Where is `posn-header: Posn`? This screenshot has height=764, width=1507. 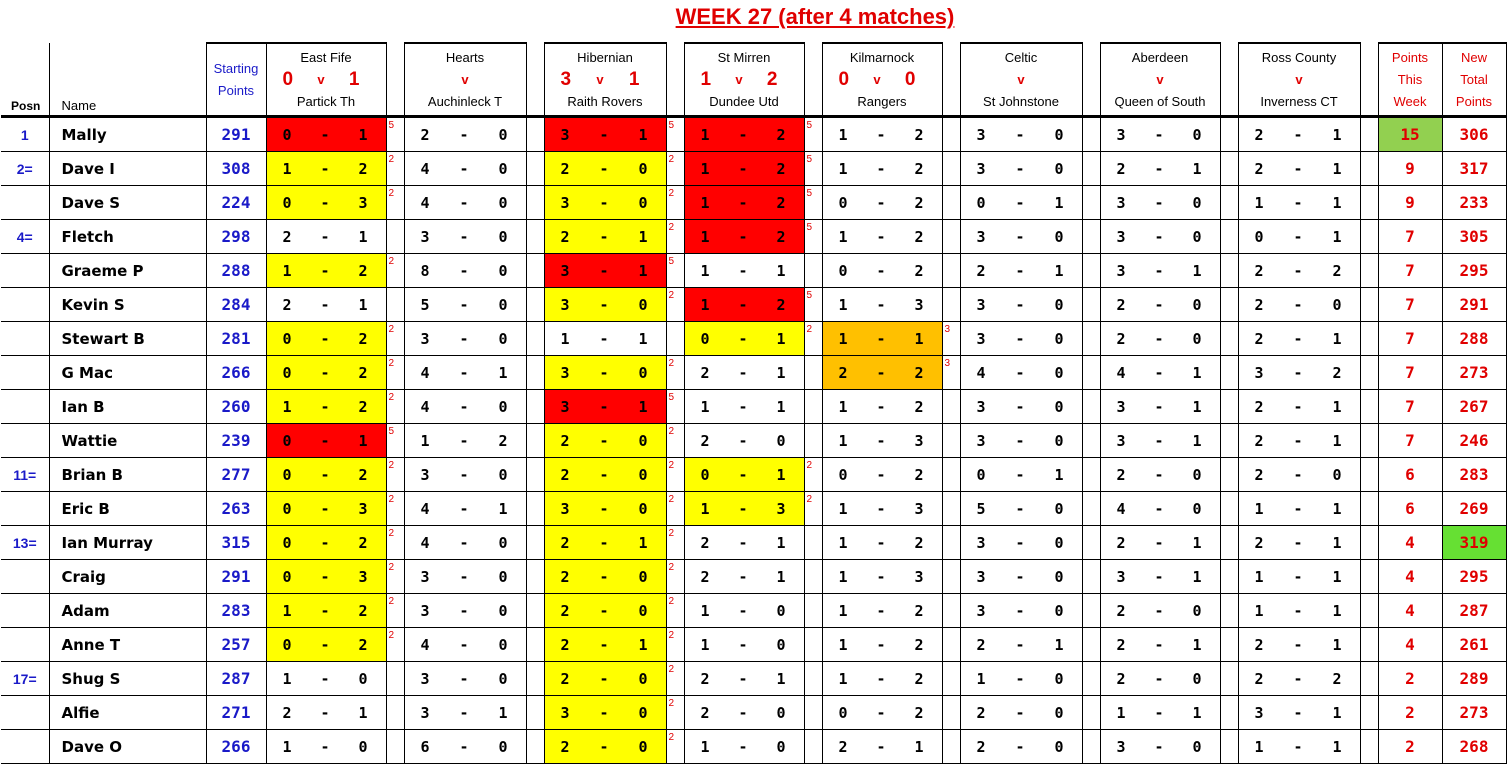 posn-header: Posn is located at coordinates (25, 80).